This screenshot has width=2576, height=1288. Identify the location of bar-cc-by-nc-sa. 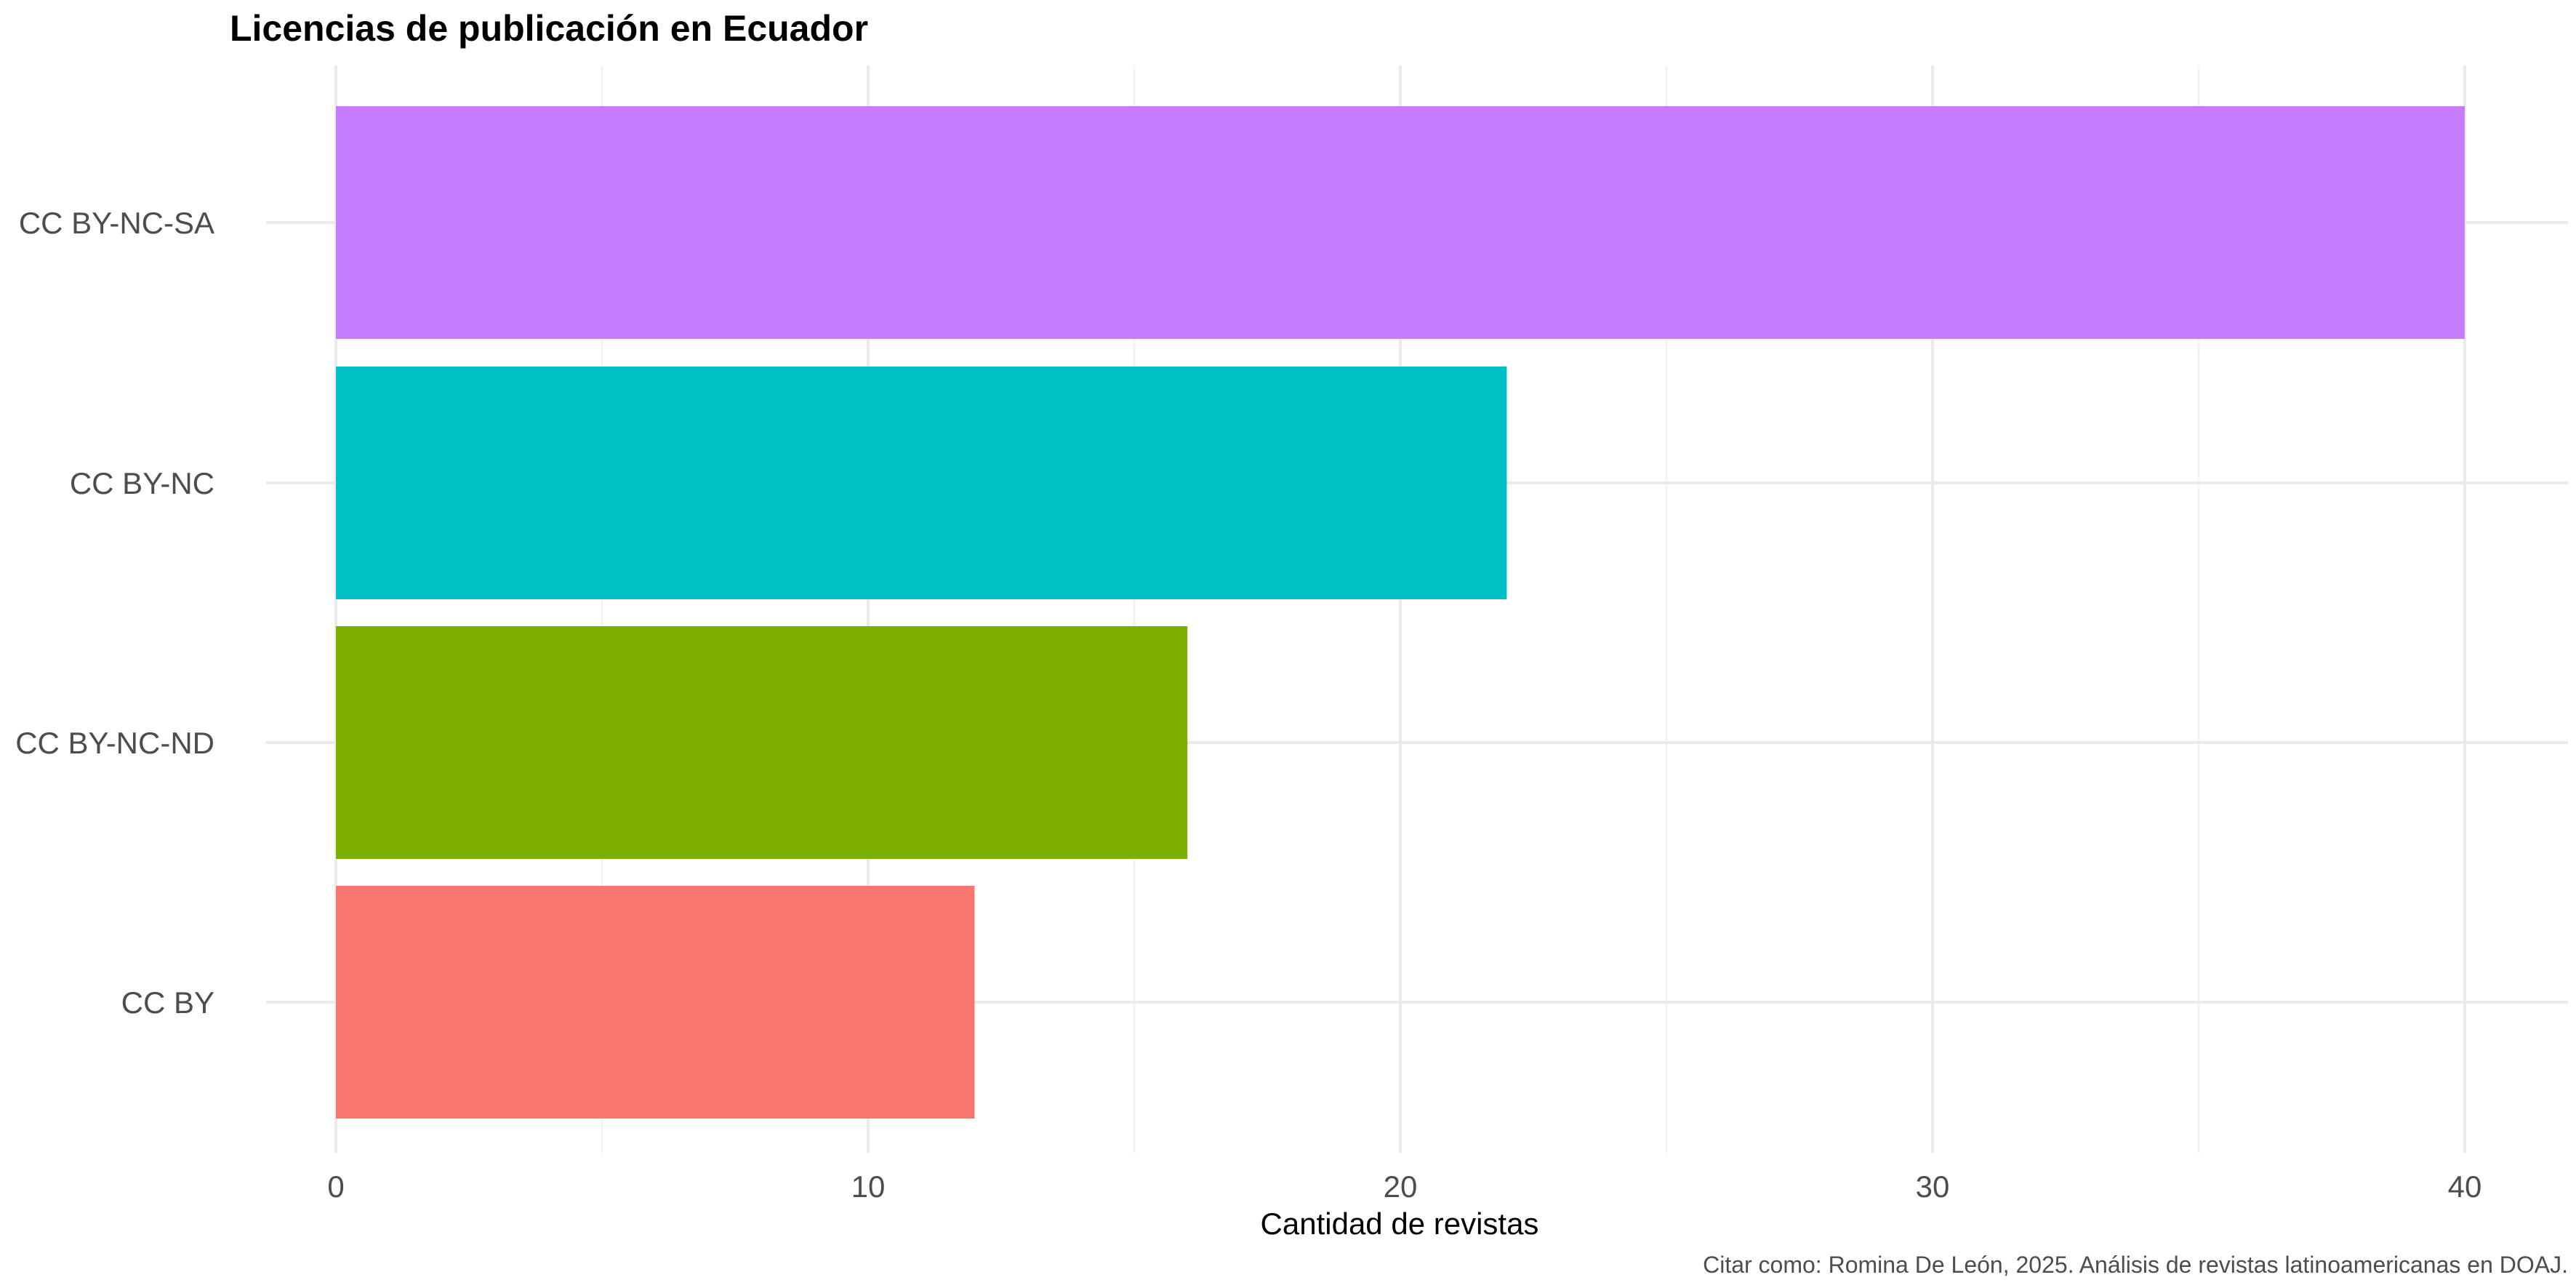
(1400, 222).